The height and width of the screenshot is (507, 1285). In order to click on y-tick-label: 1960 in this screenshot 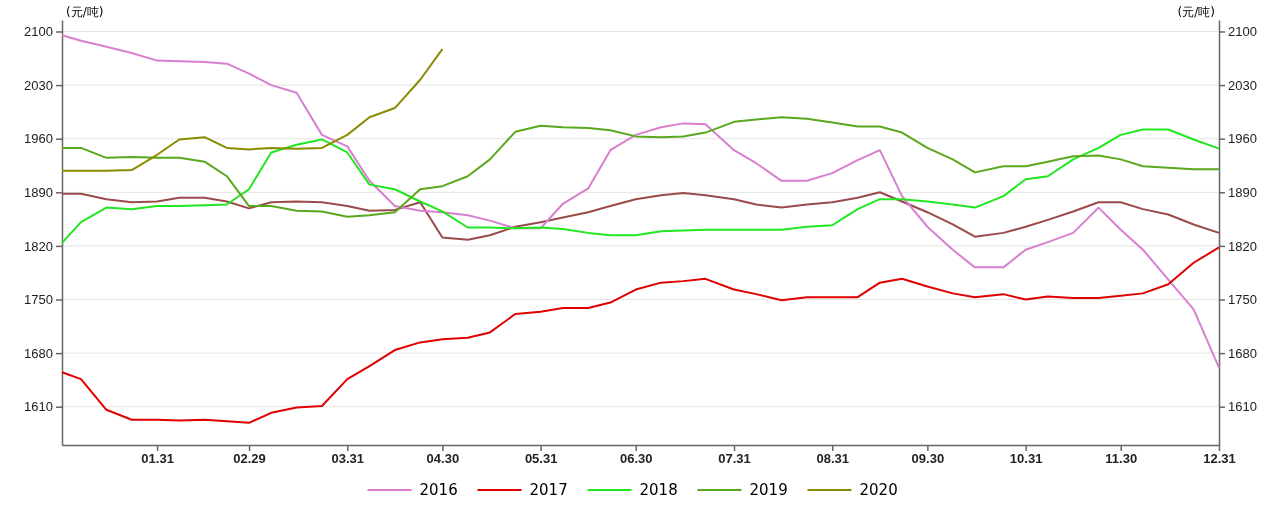, I will do `click(38, 139)`.